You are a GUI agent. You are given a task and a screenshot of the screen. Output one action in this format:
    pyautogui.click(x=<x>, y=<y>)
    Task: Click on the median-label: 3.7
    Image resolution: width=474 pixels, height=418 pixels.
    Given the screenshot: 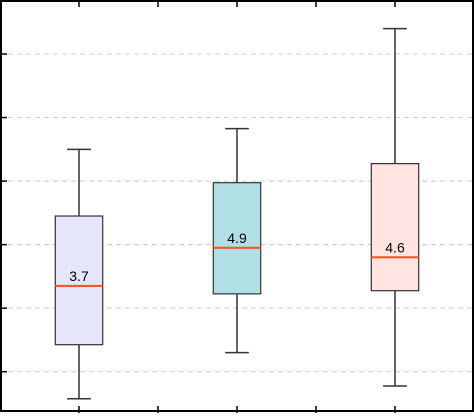 What is the action you would take?
    pyautogui.click(x=79, y=276)
    